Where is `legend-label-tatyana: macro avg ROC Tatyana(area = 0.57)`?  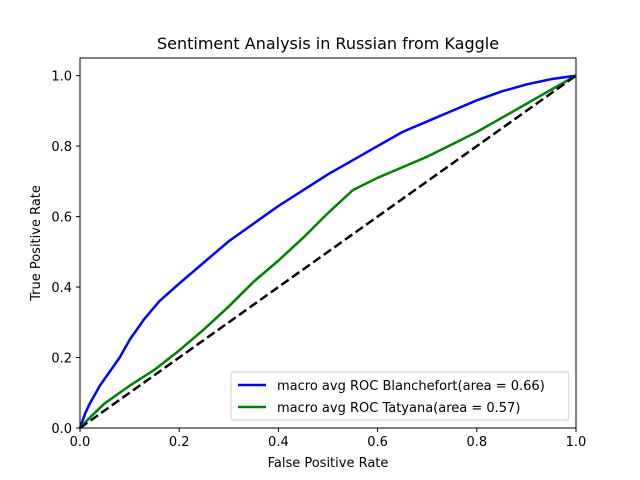 legend-label-tatyana: macro avg ROC Tatyana(area = 0.57) is located at coordinates (398, 408).